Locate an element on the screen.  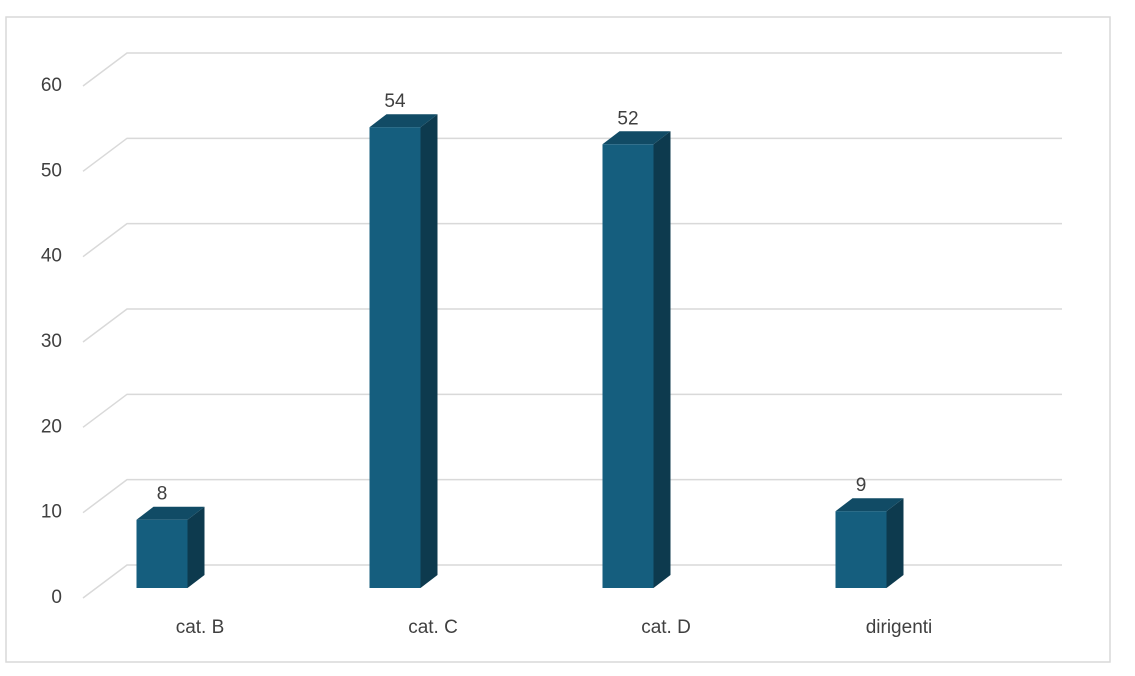
x-tick-label: cat. D is located at coordinates (666, 627).